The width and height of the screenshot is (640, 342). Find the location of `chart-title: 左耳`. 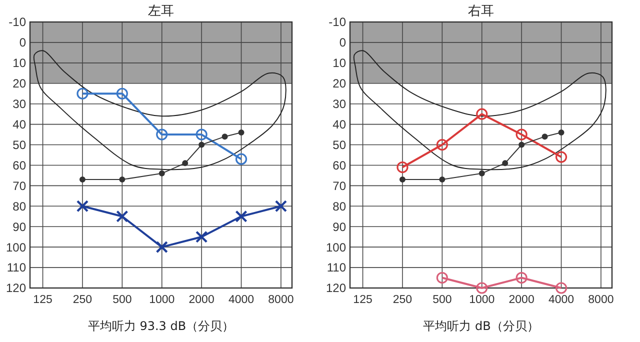

chart-title: 左耳 is located at coordinates (161, 11).